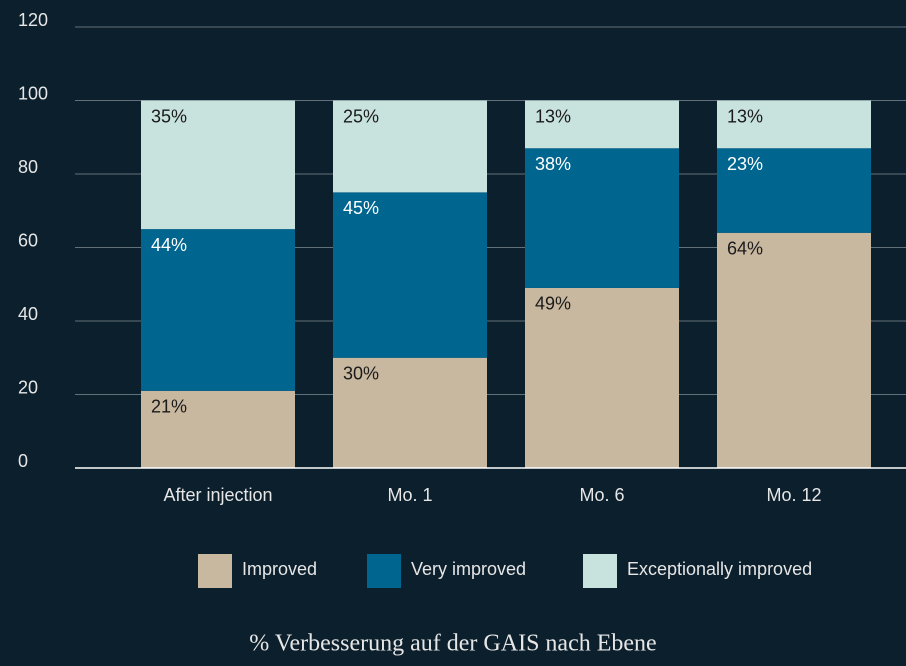 The width and height of the screenshot is (906, 666). What do you see at coordinates (169, 407) in the screenshot?
I see `value-label: 21%` at bounding box center [169, 407].